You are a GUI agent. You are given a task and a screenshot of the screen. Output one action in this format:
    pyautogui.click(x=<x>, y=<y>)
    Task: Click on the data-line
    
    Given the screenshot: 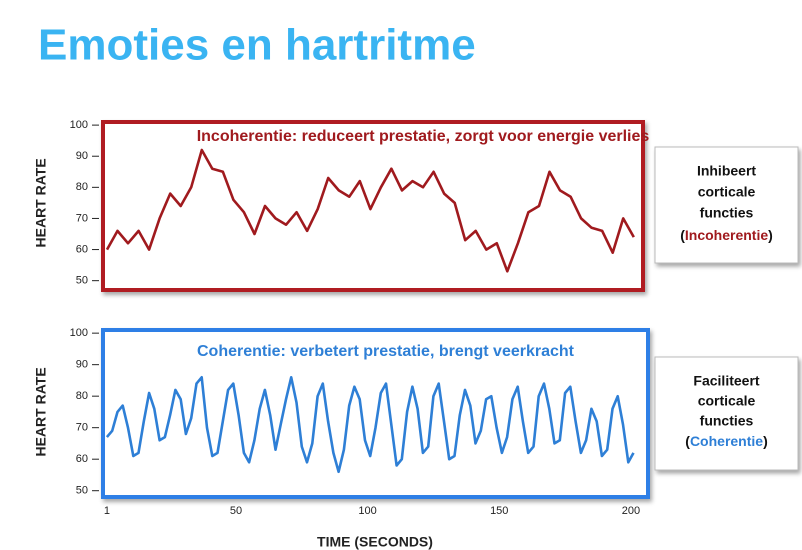 What is the action you would take?
    pyautogui.click(x=370, y=425)
    